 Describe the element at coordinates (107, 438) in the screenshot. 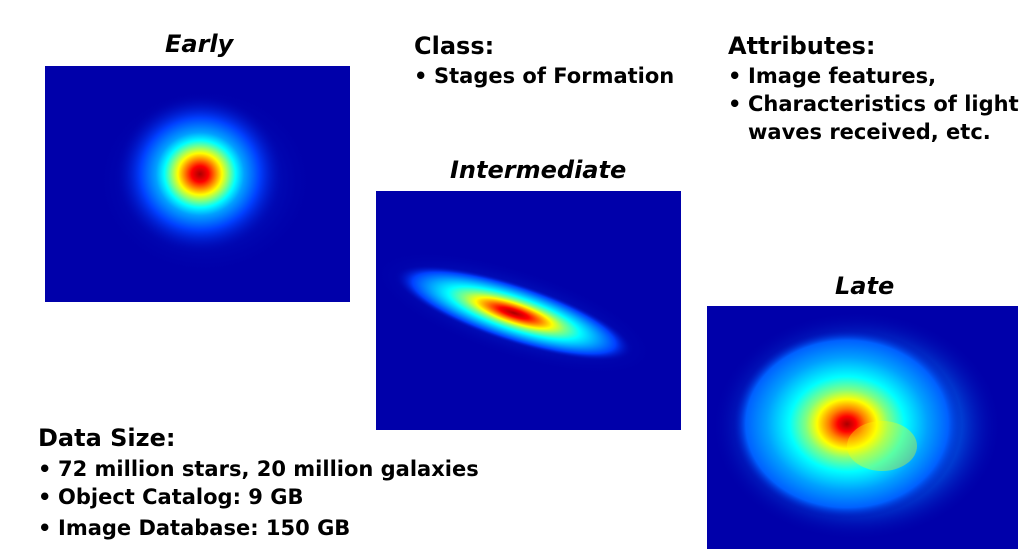

I see `data-size-heading: Data Size:` at that location.